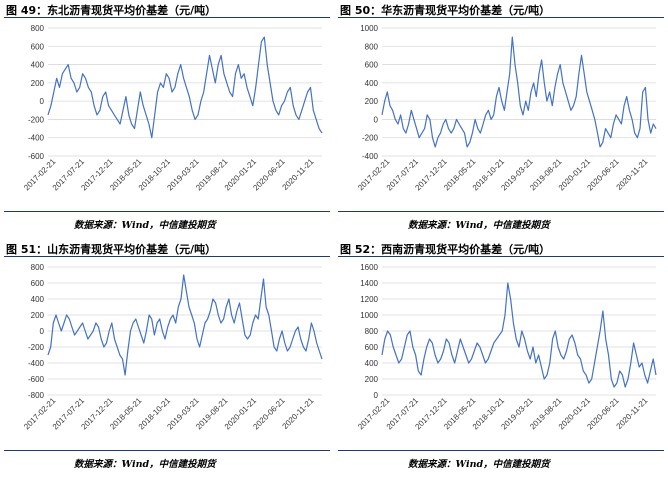 This screenshot has height=477, width=668. What do you see at coordinates (36, 395) in the screenshot?
I see `y-tick-label: -800` at bounding box center [36, 395].